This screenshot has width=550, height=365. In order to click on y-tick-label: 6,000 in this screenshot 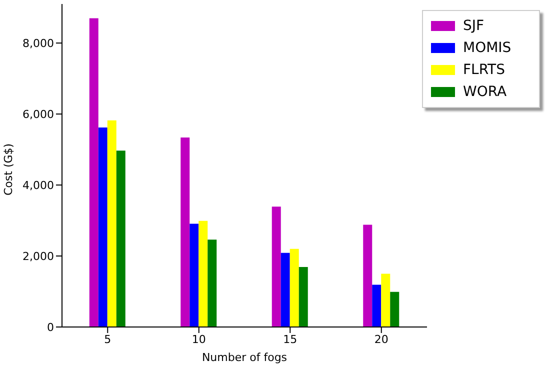, I will do `click(38, 114)`.